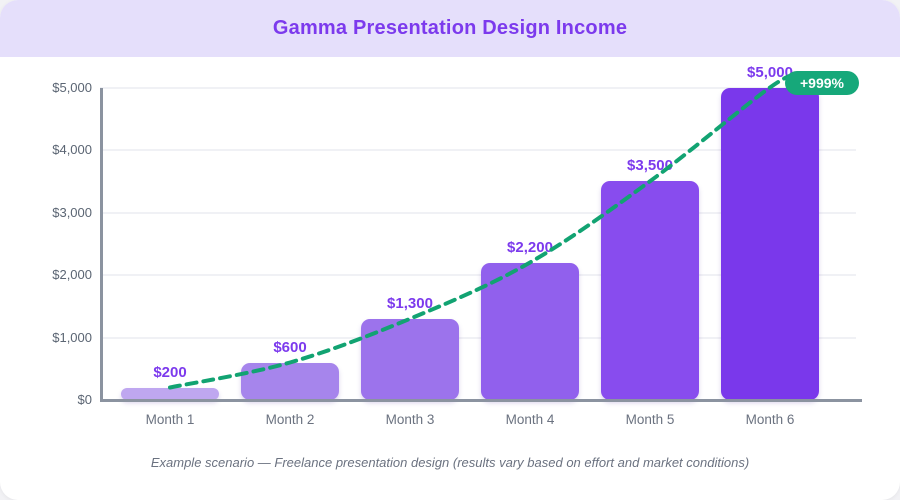 The width and height of the screenshot is (900, 500). Describe the element at coordinates (290, 347) in the screenshot. I see `bar-value-label: $600` at that location.